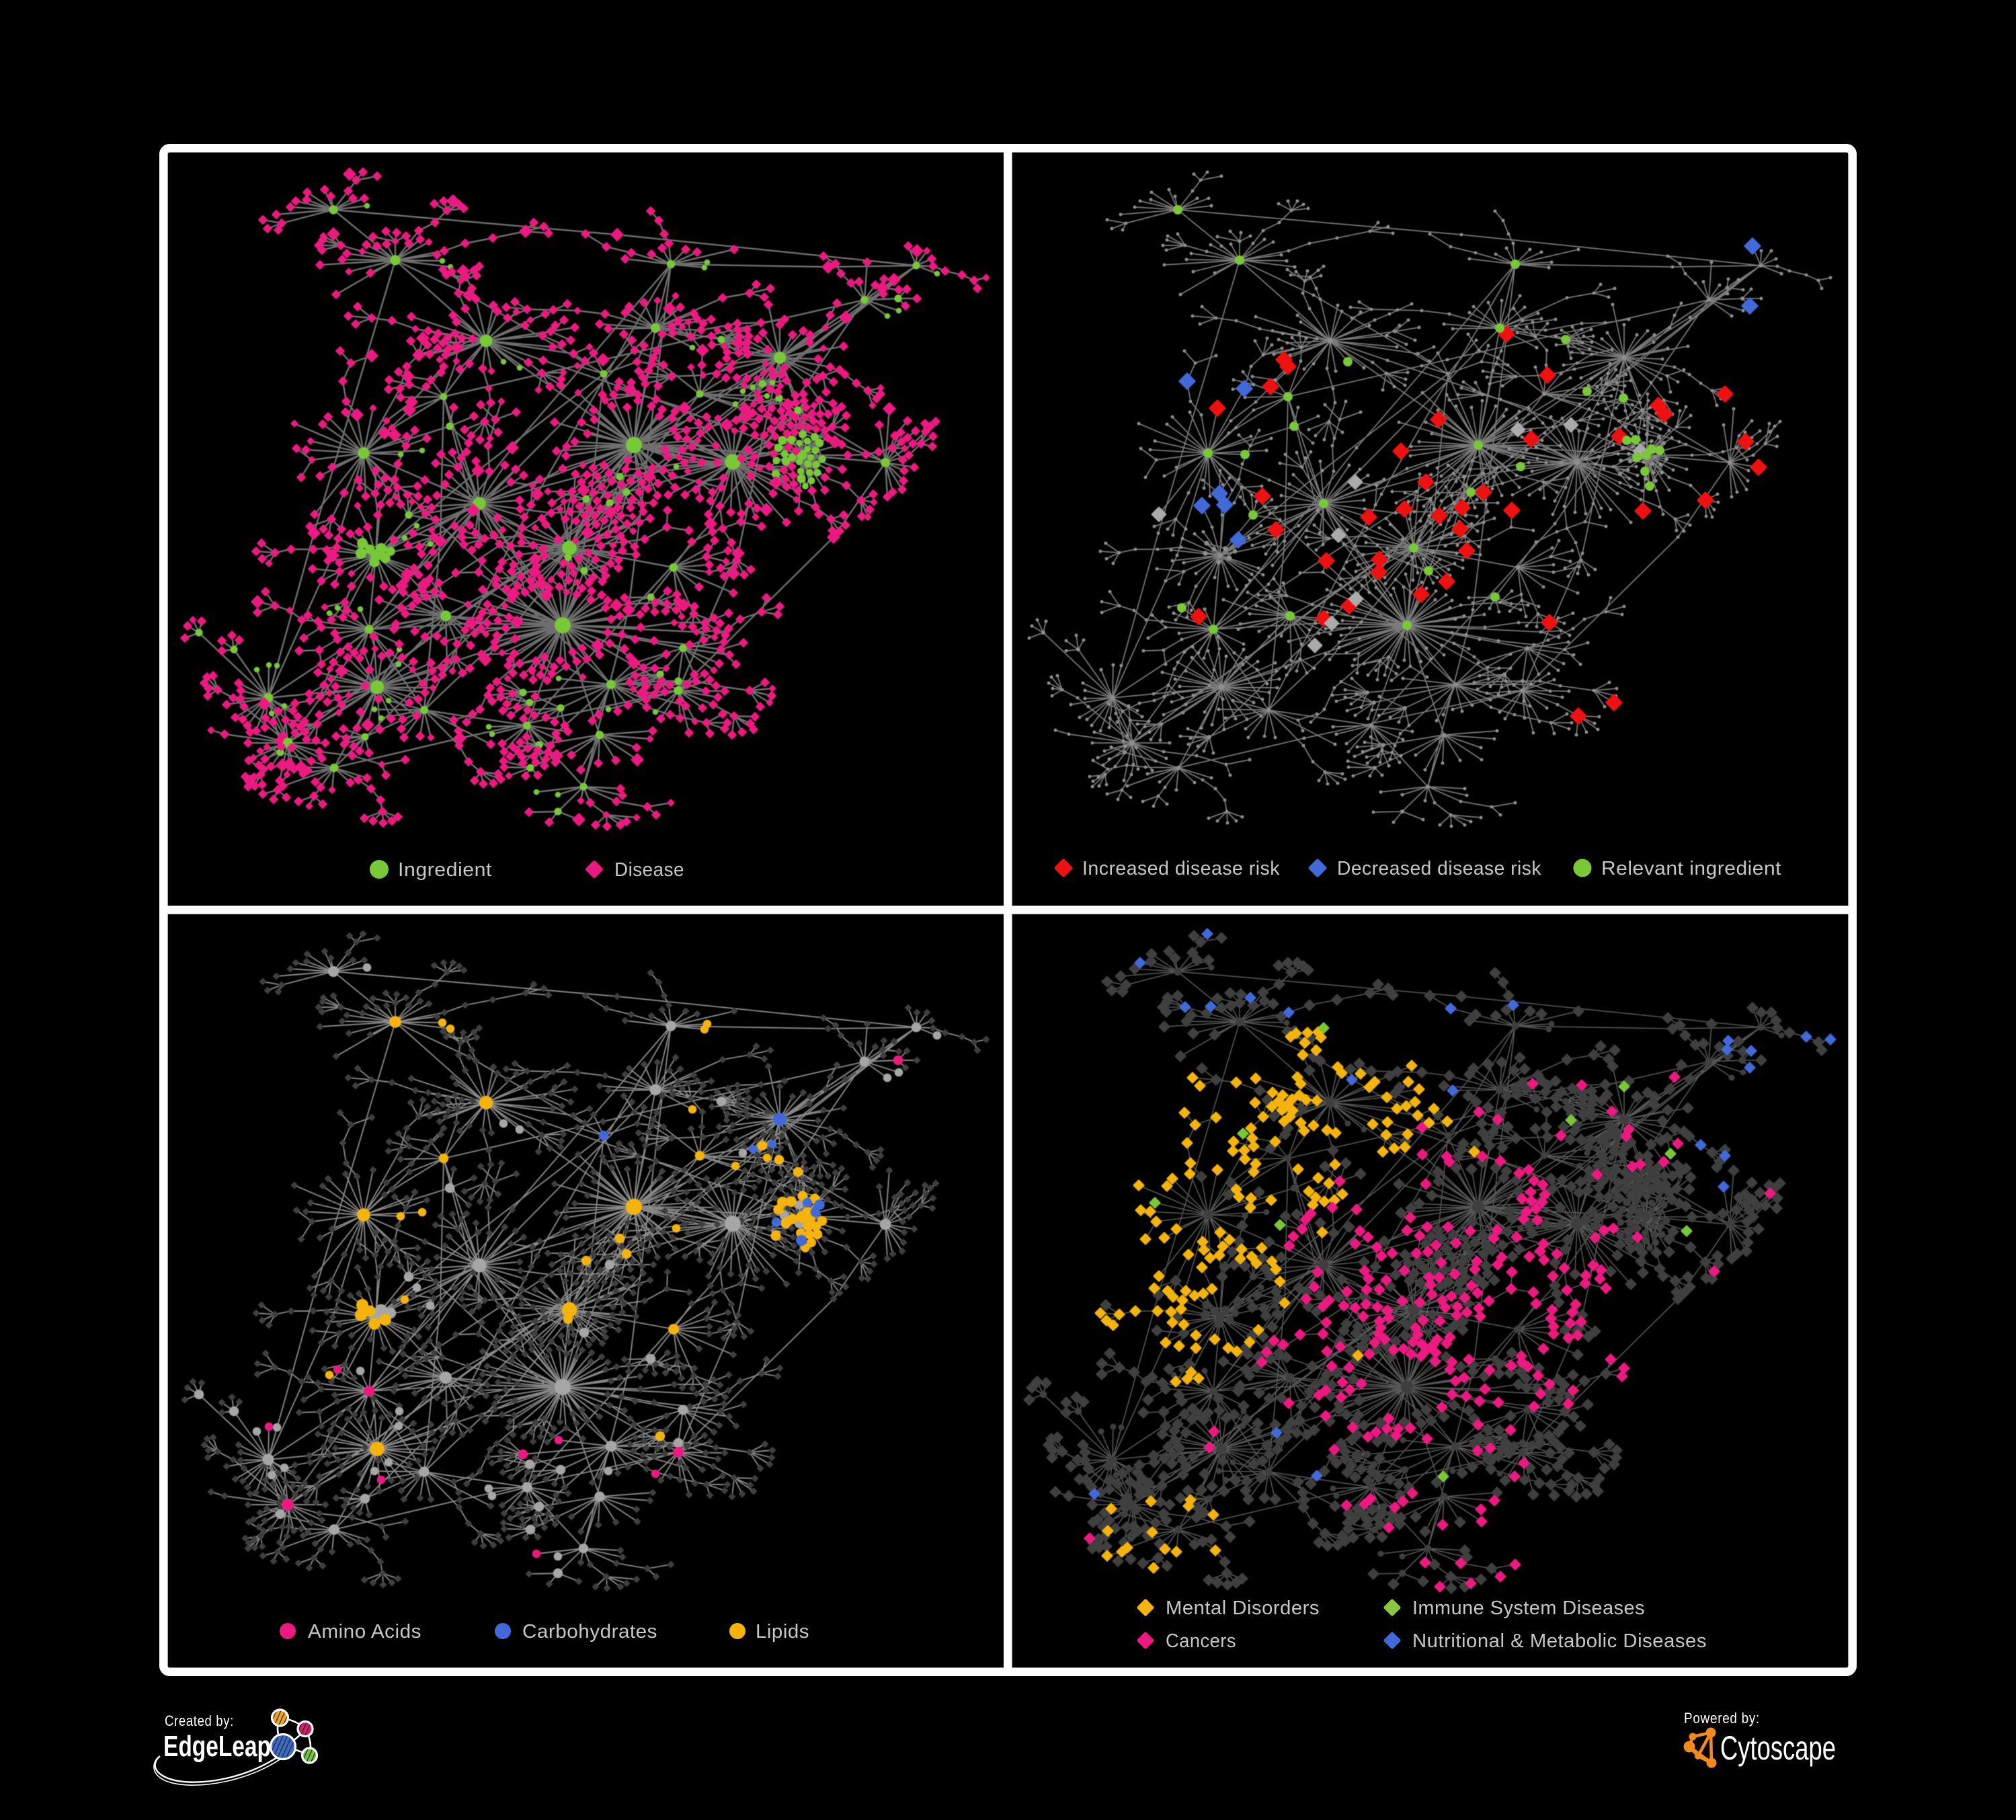  What do you see at coordinates (364, 1632) in the screenshot?
I see `svg-text: Amino Acids` at bounding box center [364, 1632].